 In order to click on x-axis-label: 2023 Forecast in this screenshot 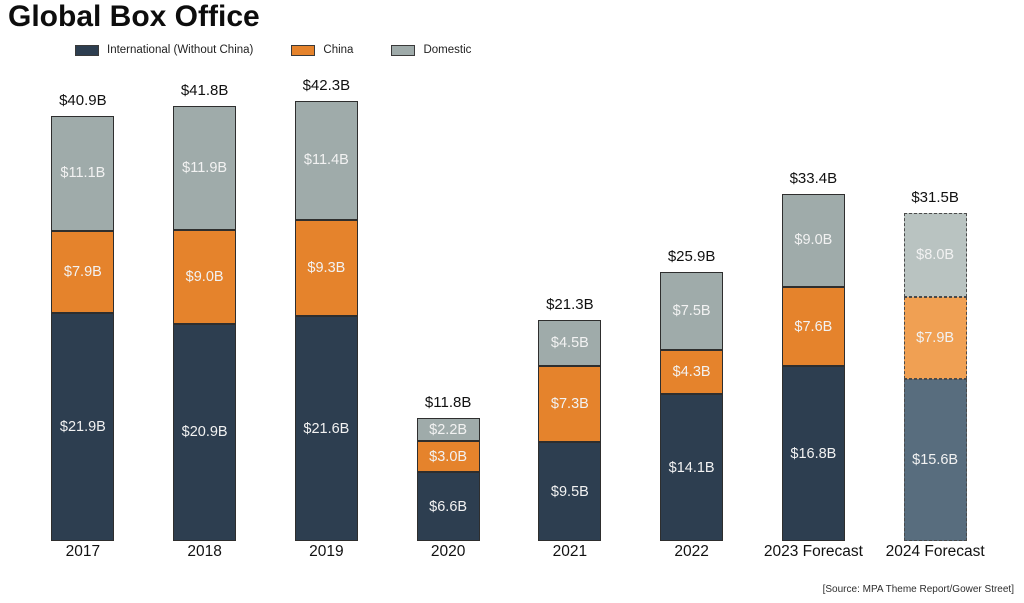, I will do `click(813, 551)`.